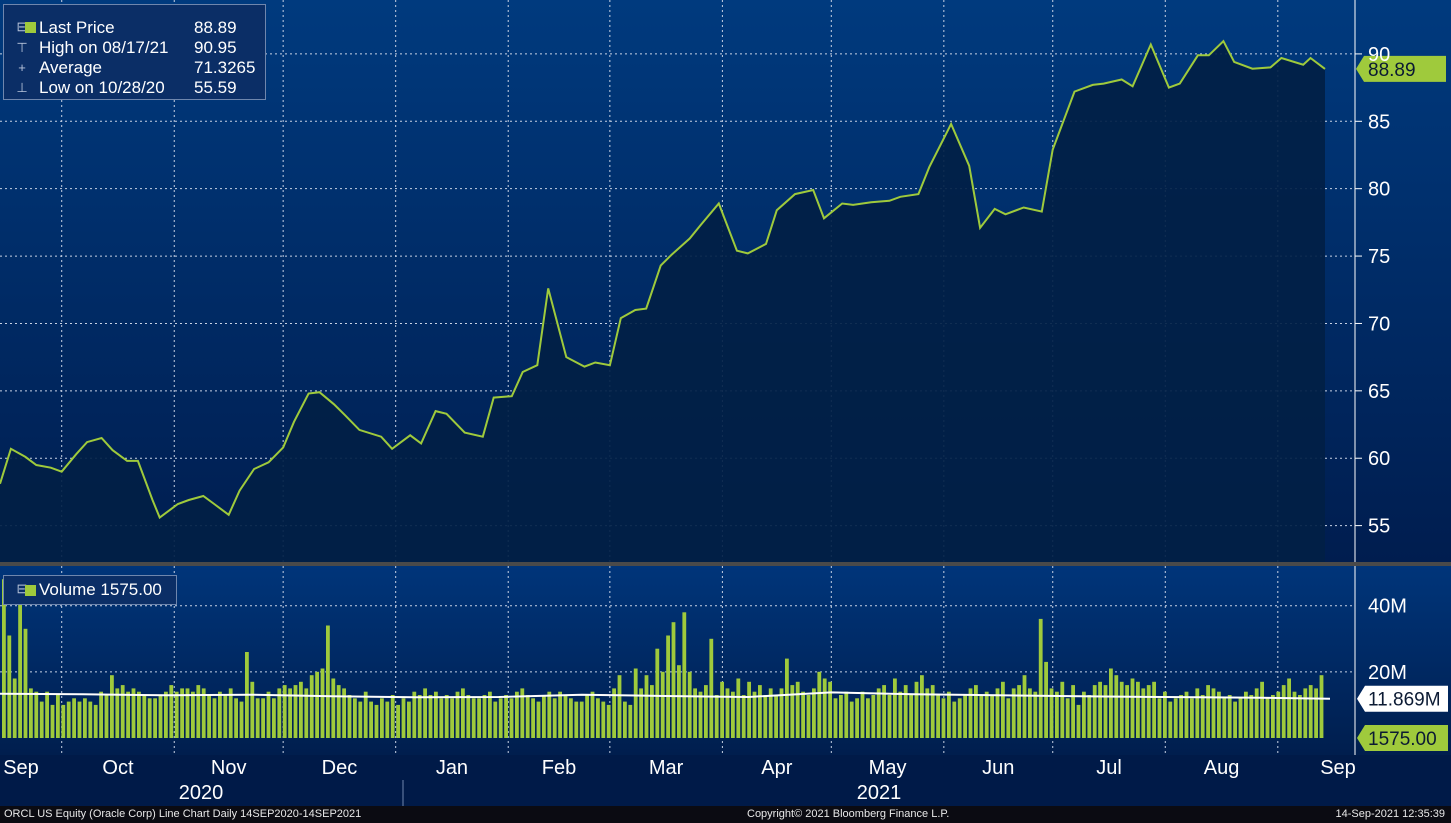 The image size is (1451, 823). What do you see at coordinates (225, 67) in the screenshot?
I see `legend-average-value: 71.3265` at bounding box center [225, 67].